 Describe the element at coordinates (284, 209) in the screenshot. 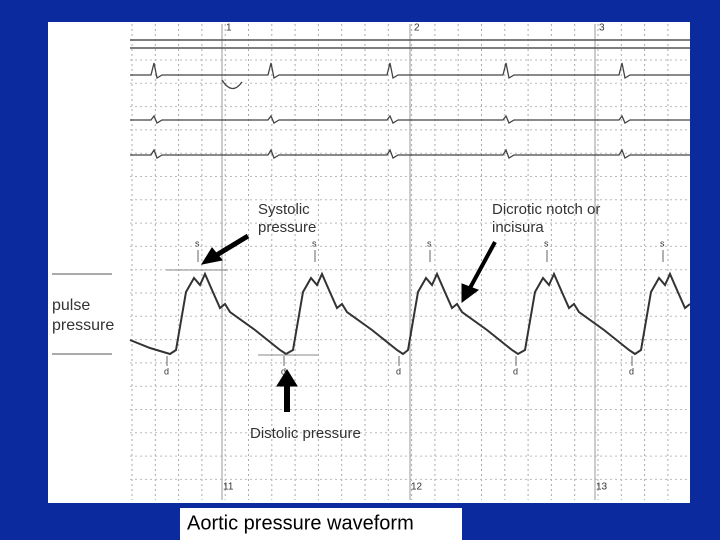

I see `annotation: Systolic` at that location.